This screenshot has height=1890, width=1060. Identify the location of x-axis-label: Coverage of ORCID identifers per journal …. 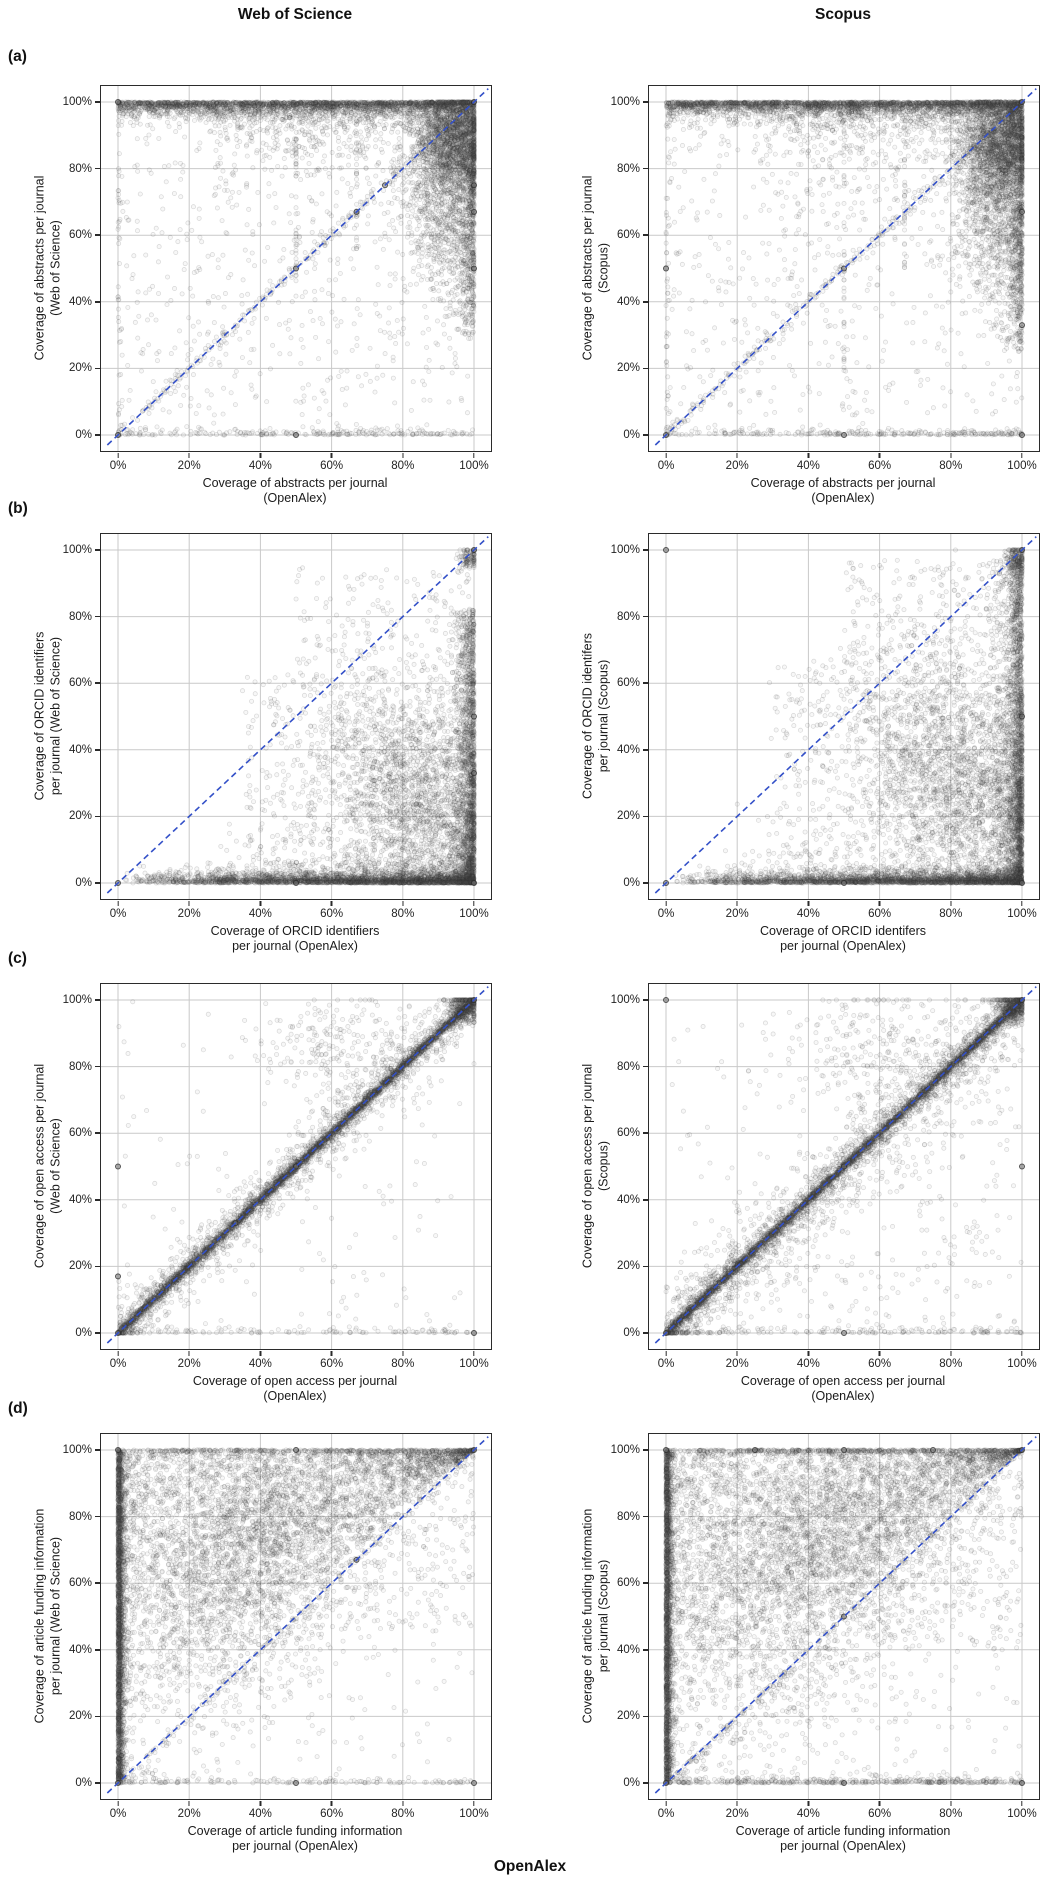
(843, 939).